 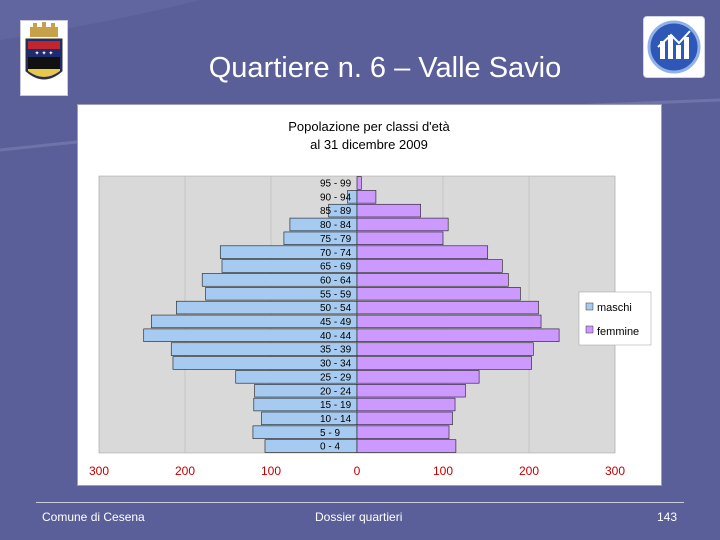 I want to click on slide-title: Quartiere n. 6 – Valle Savio, so click(x=385, y=68).